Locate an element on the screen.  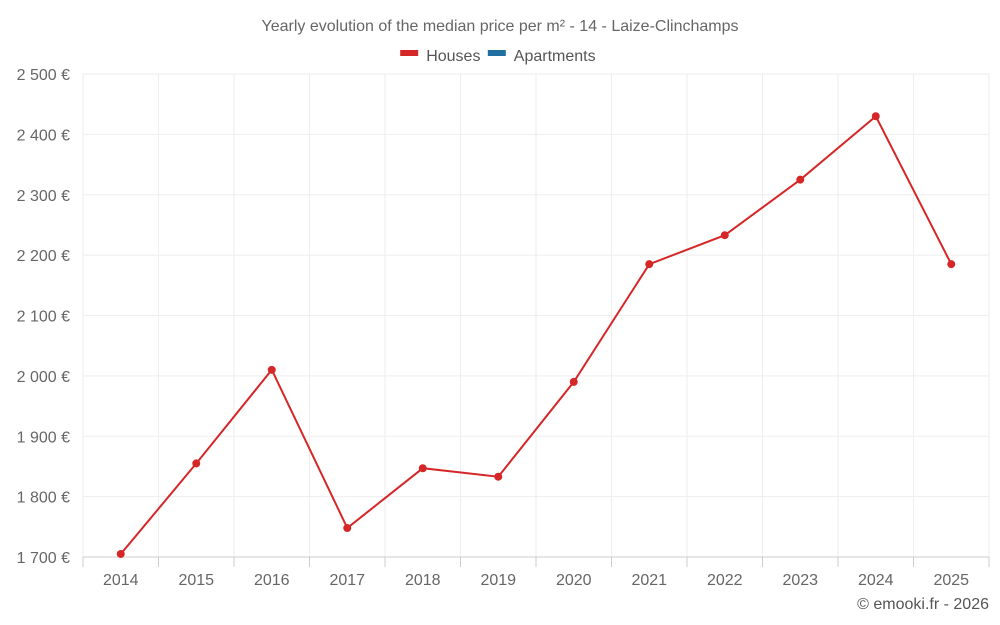
x-tick-label: 2023 is located at coordinates (800, 580).